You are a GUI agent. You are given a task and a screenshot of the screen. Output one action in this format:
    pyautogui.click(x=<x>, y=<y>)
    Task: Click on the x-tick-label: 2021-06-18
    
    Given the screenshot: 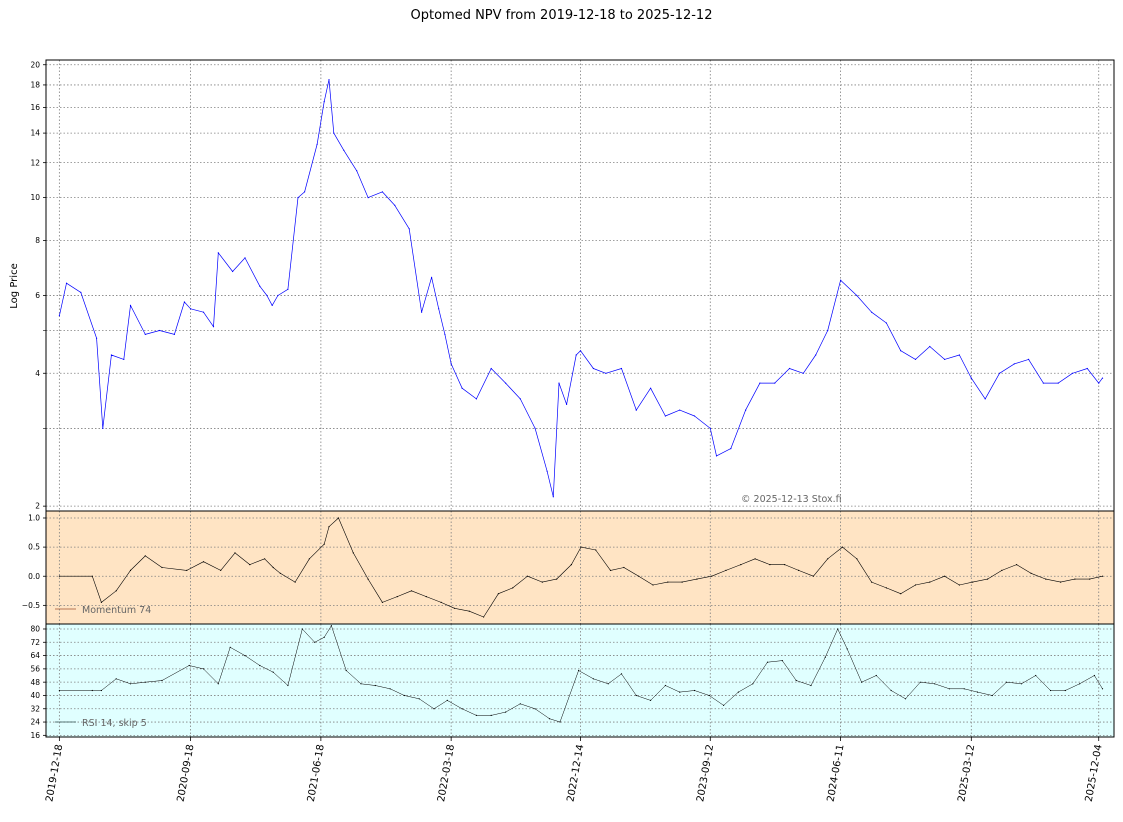 What is the action you would take?
    pyautogui.click(x=316, y=773)
    